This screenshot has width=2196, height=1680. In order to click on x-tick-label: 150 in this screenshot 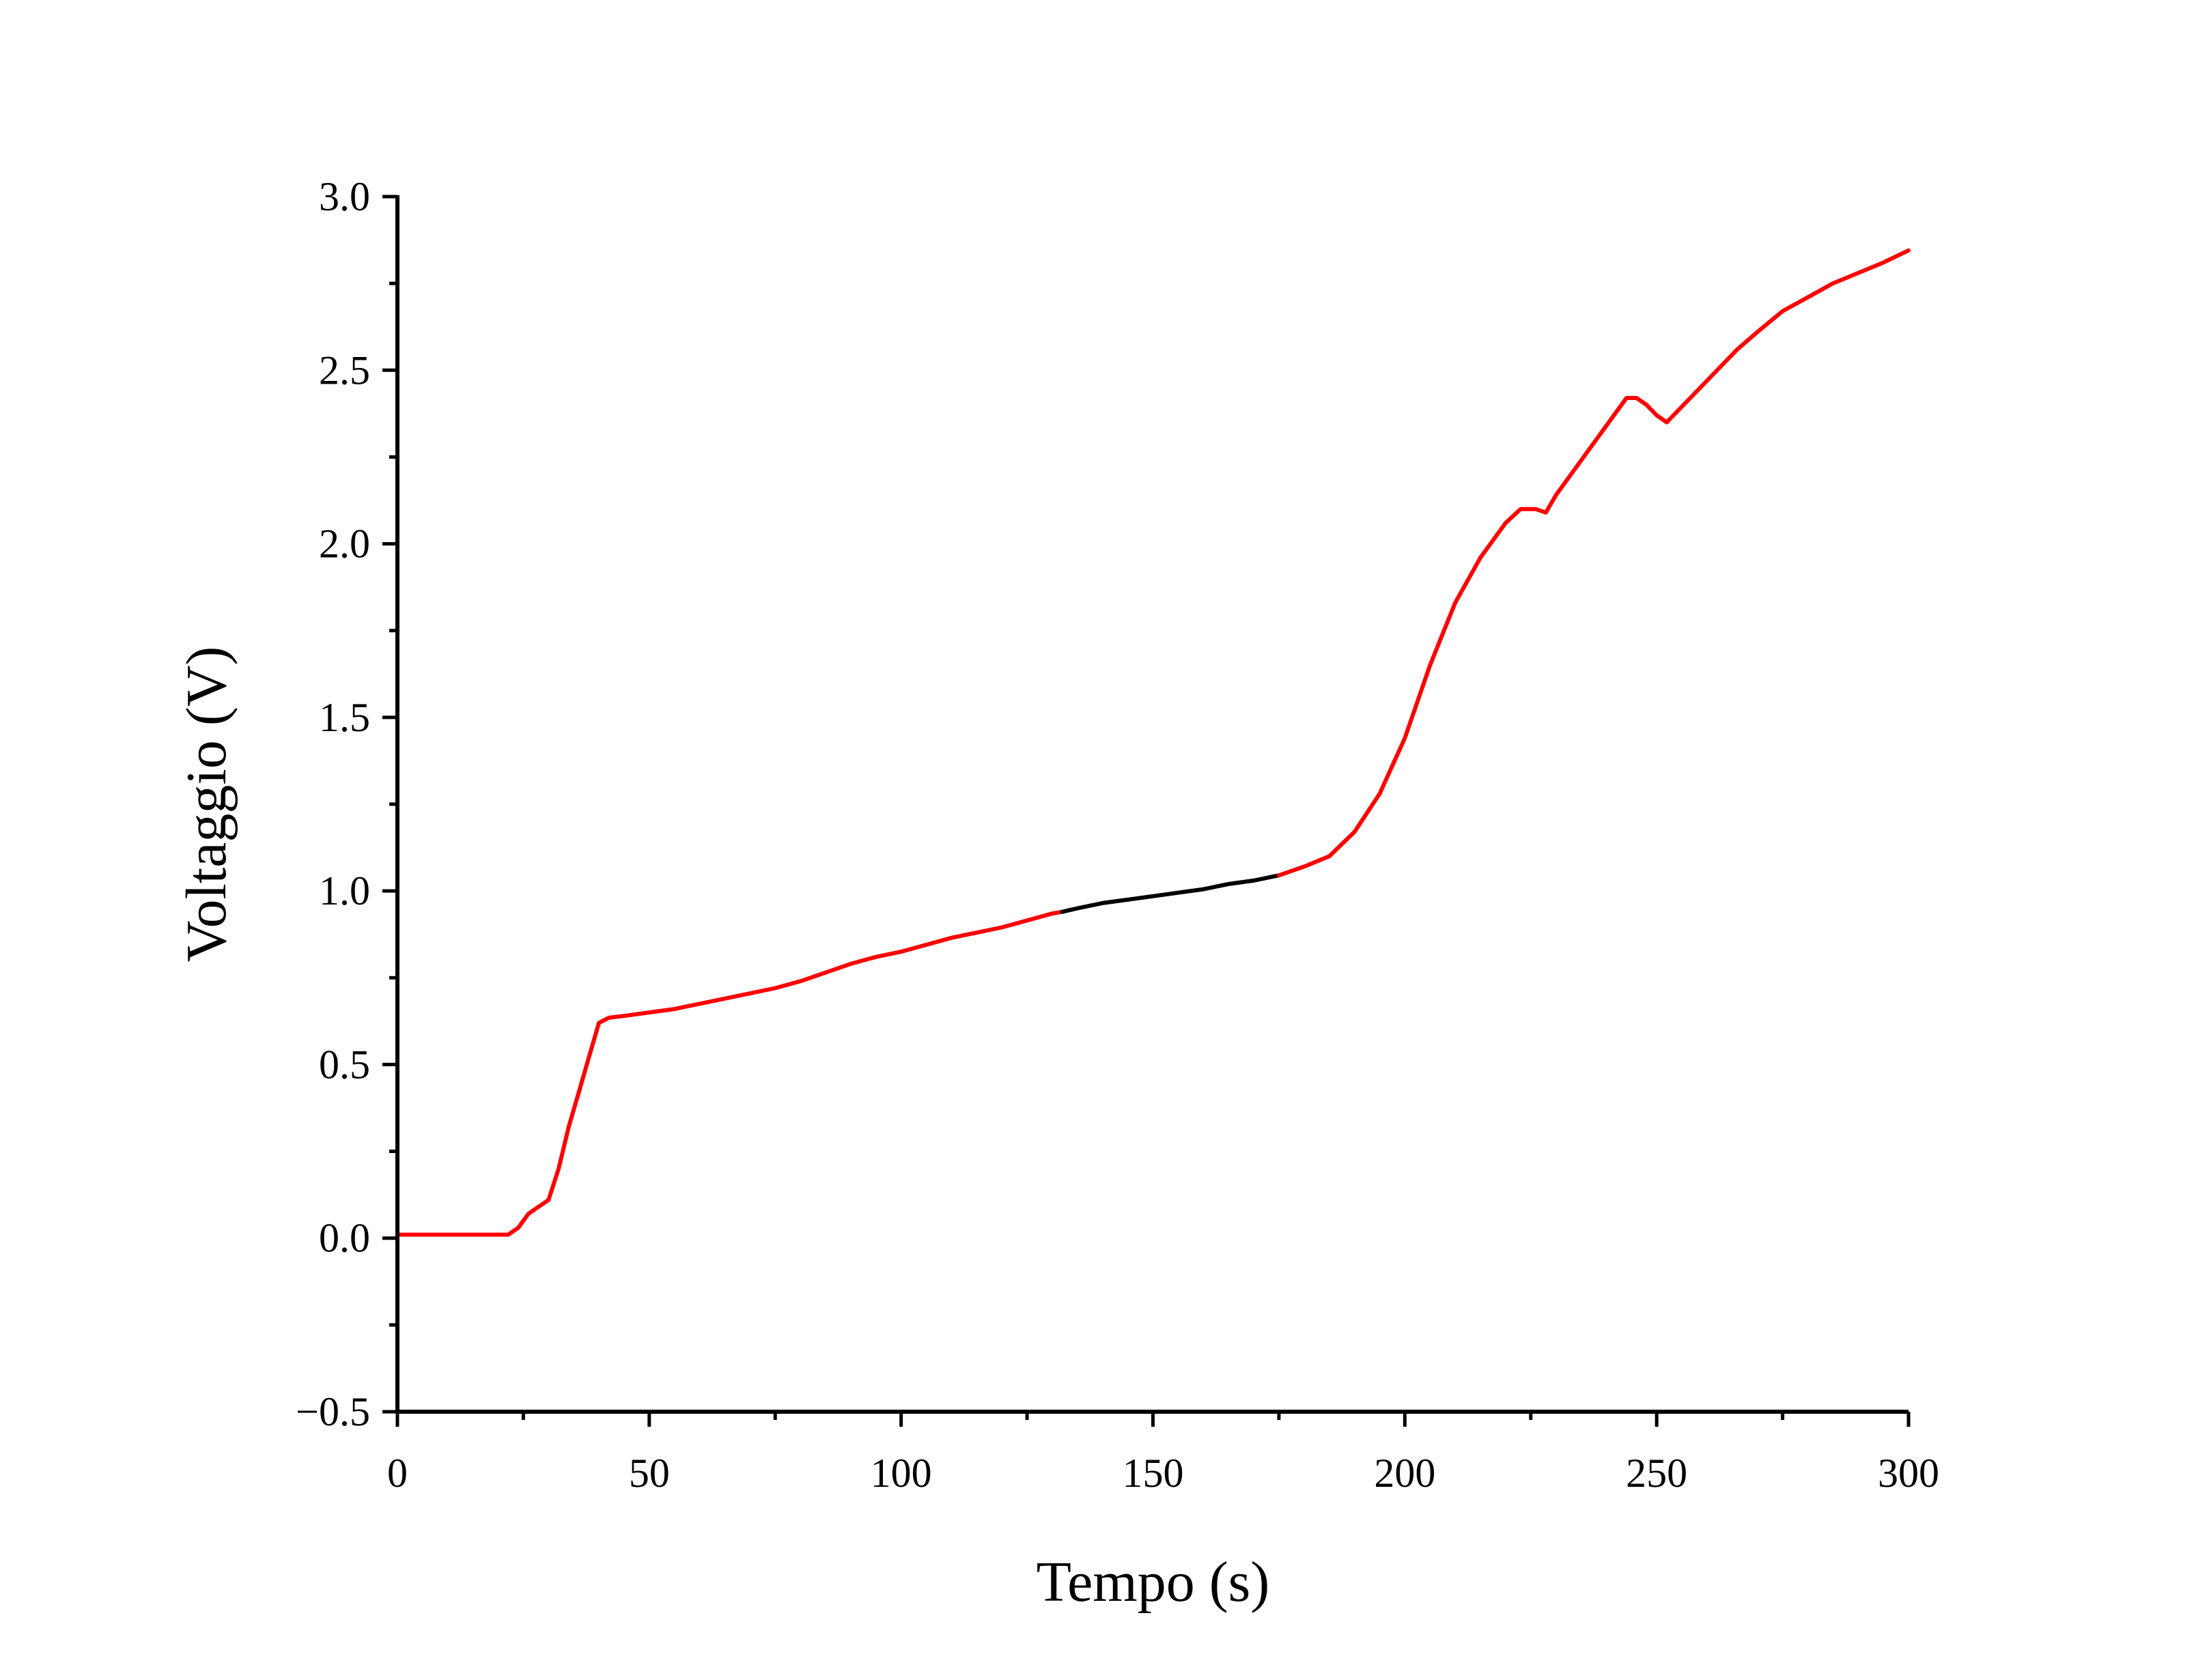, I will do `click(1154, 1473)`.